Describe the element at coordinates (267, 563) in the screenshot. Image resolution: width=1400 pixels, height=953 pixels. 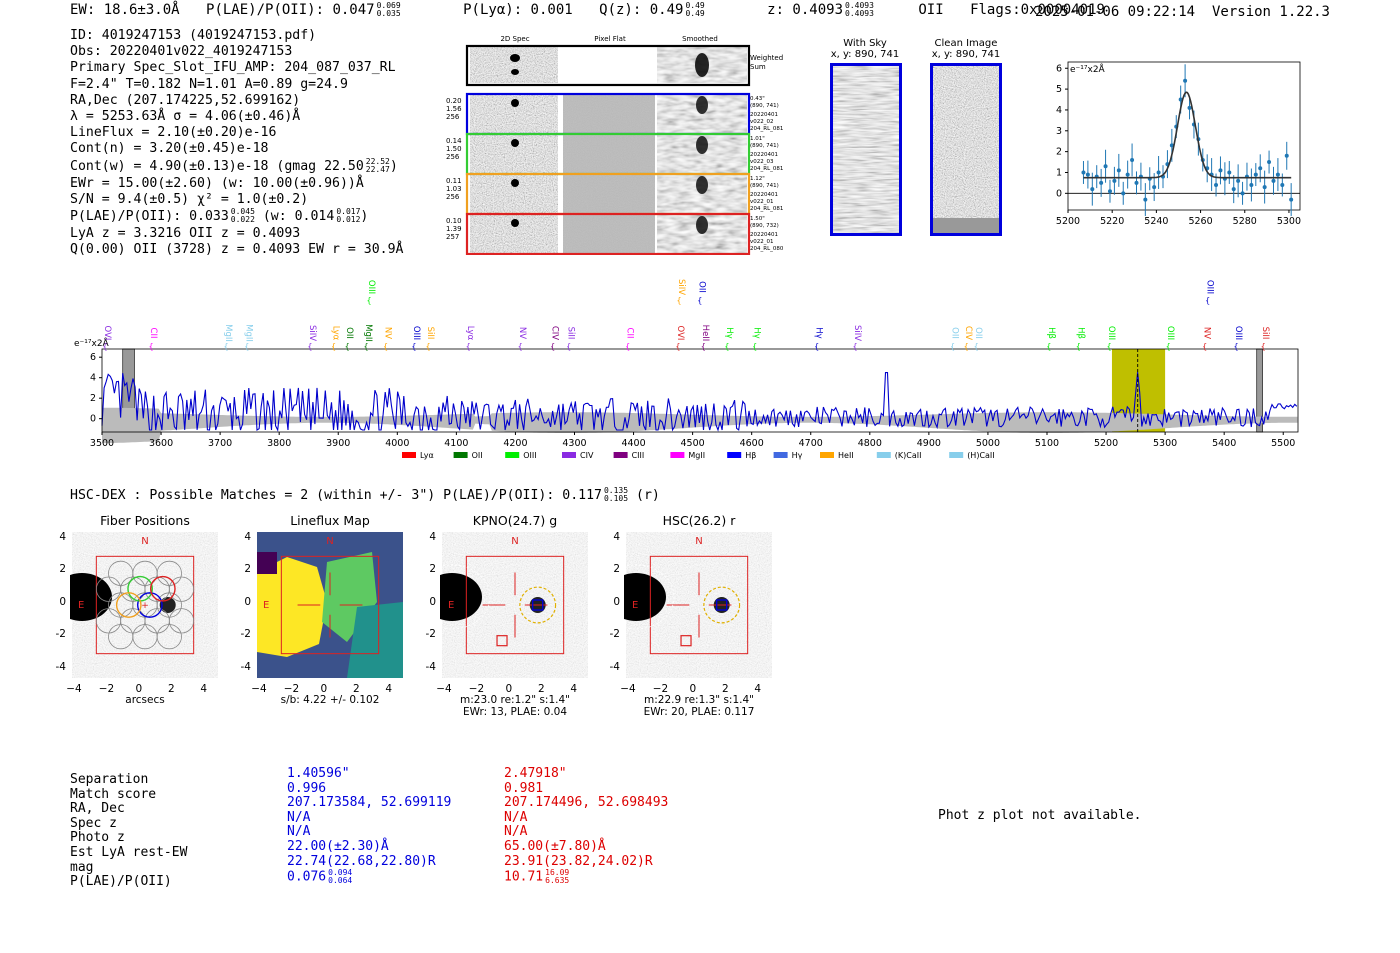
I see `lineflux-gap` at that location.